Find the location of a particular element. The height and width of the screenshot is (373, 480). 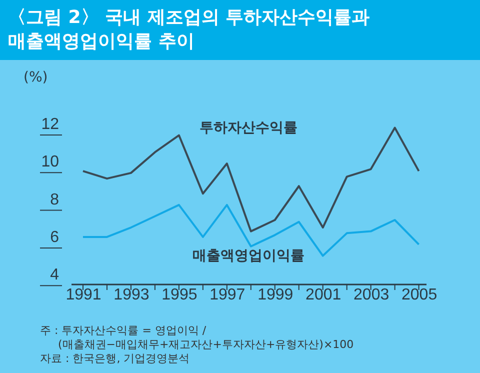

y-axis-title: (%) is located at coordinates (36, 78).